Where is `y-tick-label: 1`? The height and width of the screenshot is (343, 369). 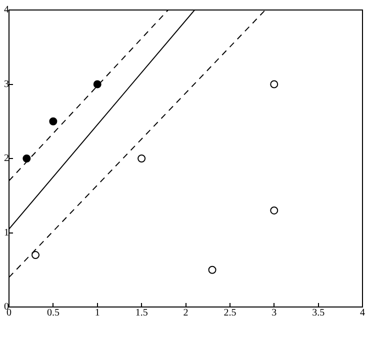
y-tick-label: 1 is located at coordinates (6, 232).